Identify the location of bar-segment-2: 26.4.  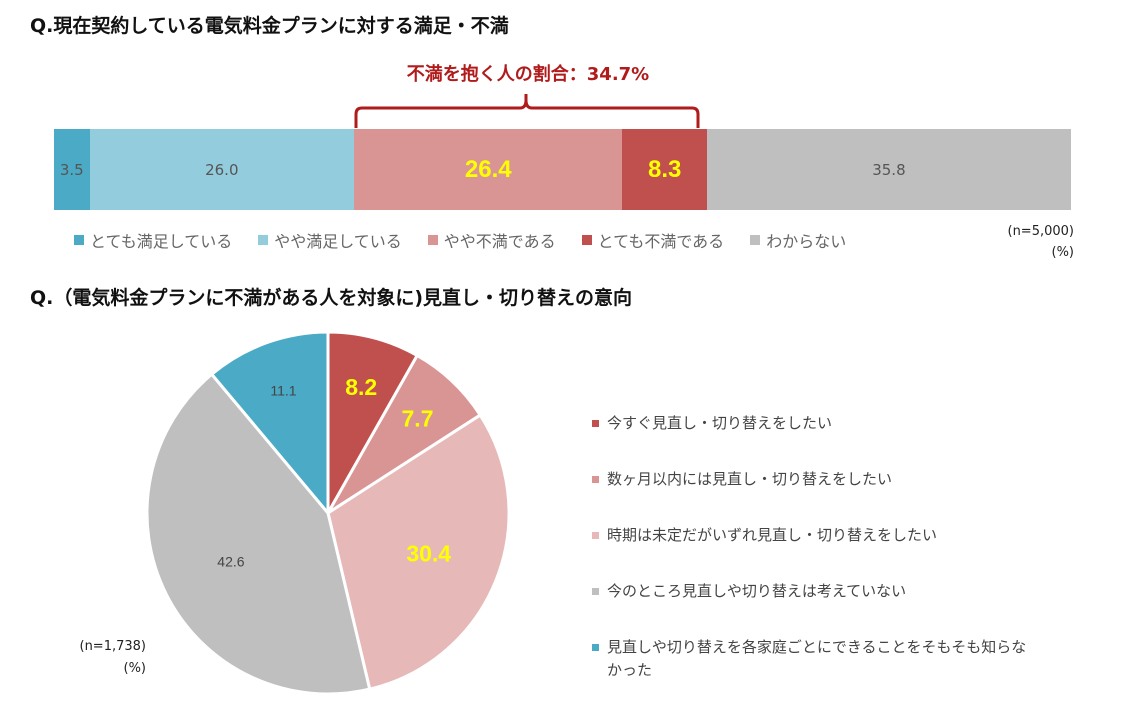
(488, 169).